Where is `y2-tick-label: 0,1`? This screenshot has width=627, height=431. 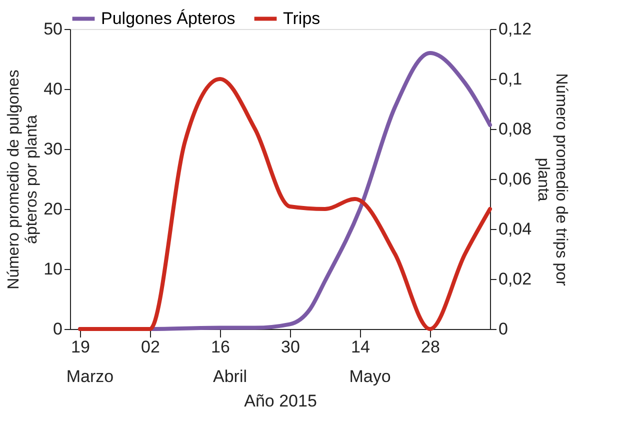 y2-tick-label: 0,1 is located at coordinates (510, 79).